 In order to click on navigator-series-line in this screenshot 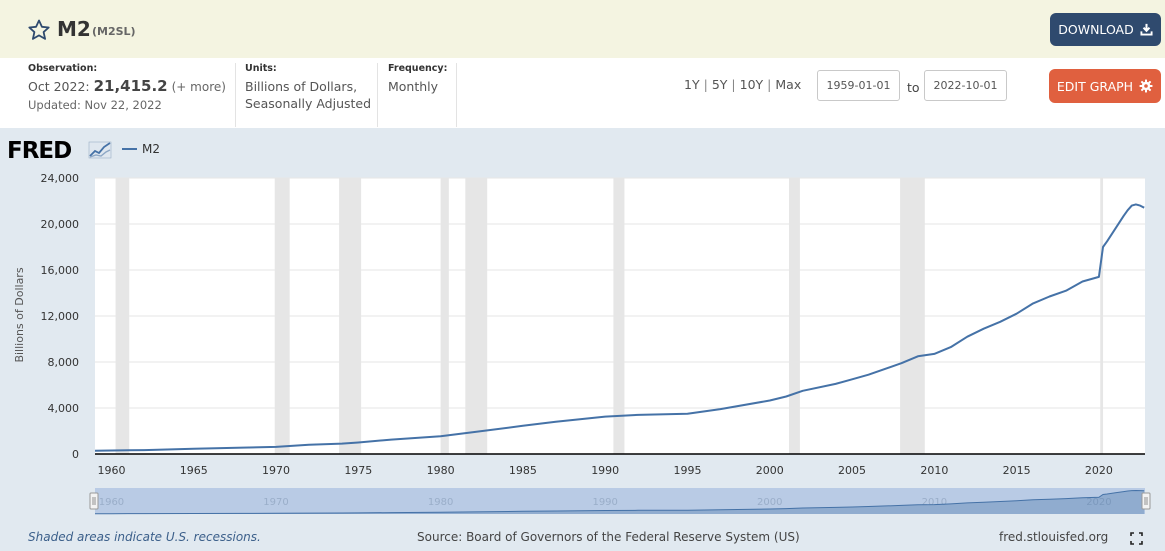, I will do `click(620, 502)`.